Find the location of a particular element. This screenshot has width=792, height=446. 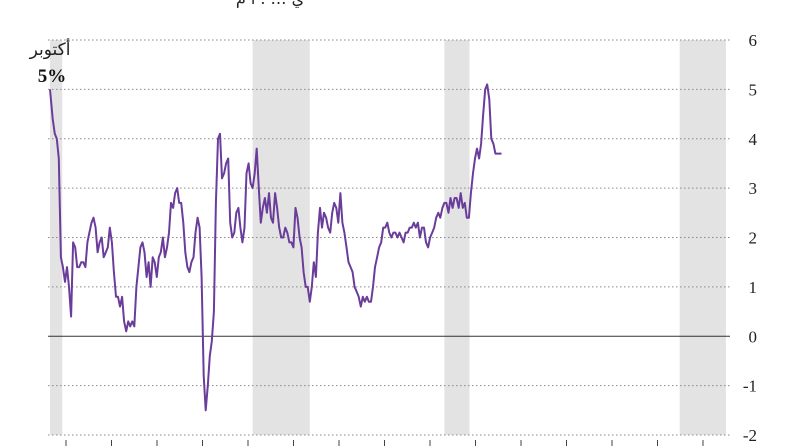

y-tick-label: -1 is located at coordinates (750, 386).